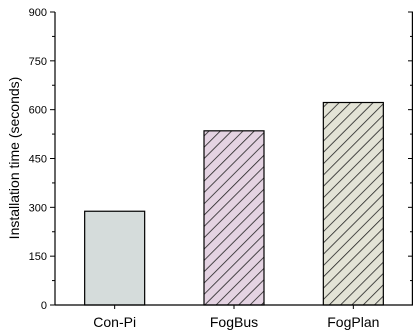  Describe the element at coordinates (114, 258) in the screenshot. I see `bar-con-pi` at that location.